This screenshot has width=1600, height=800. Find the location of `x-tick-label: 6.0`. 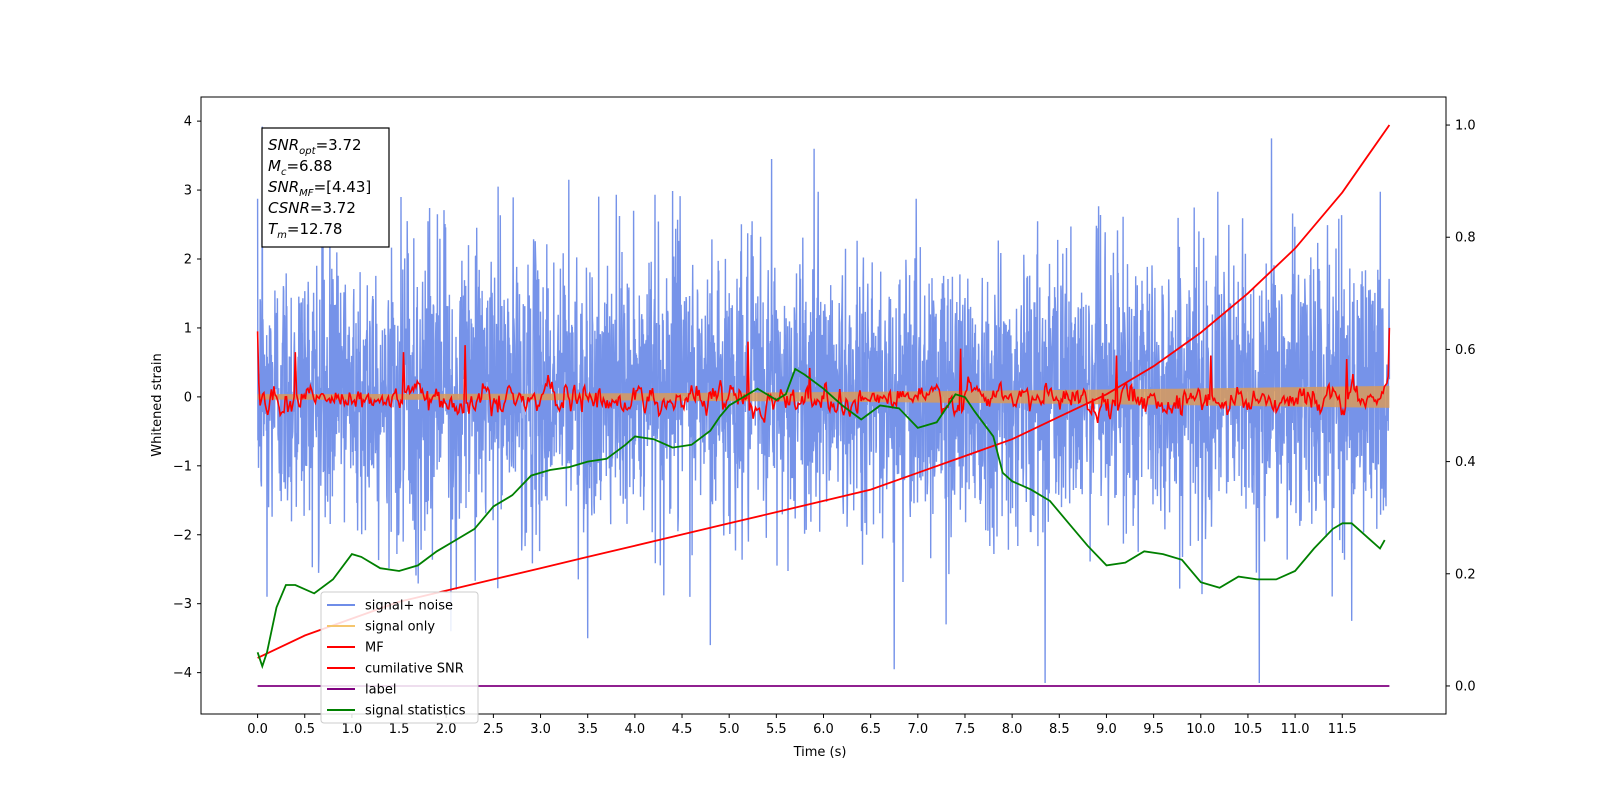

x-tick-label: 6.0 is located at coordinates (823, 729).